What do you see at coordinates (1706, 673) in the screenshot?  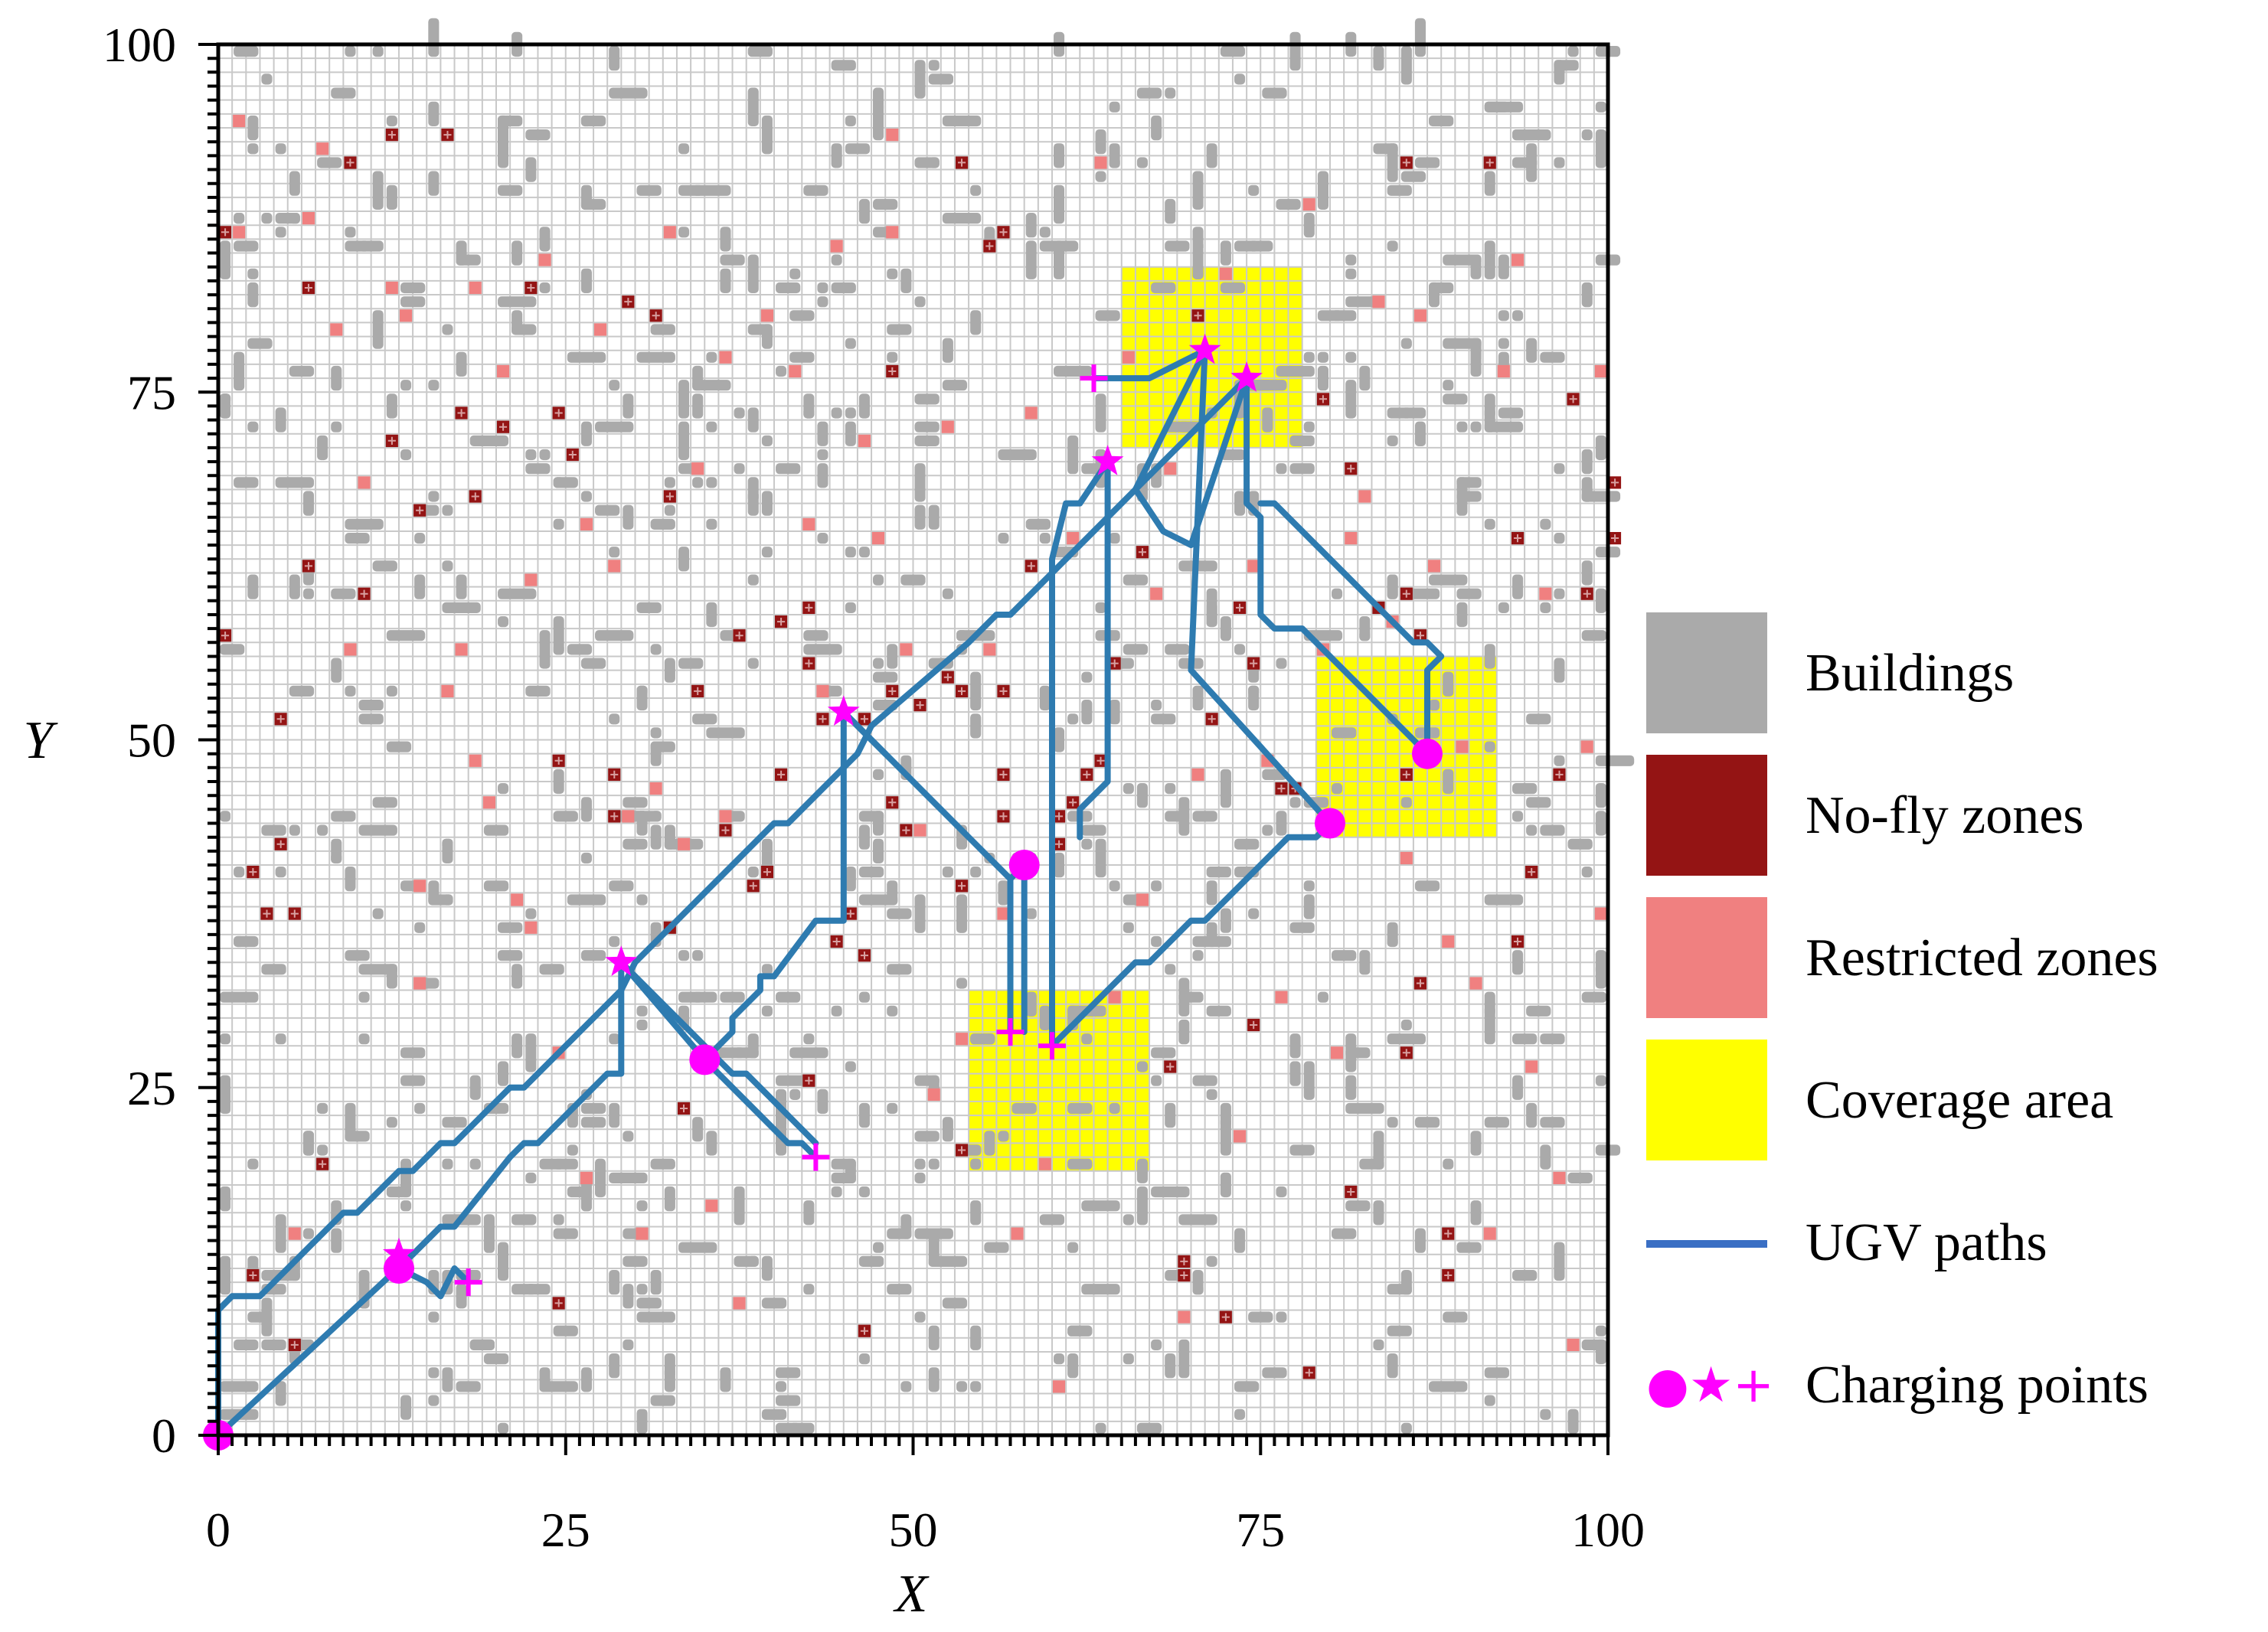 I see `legend-swatch` at bounding box center [1706, 673].